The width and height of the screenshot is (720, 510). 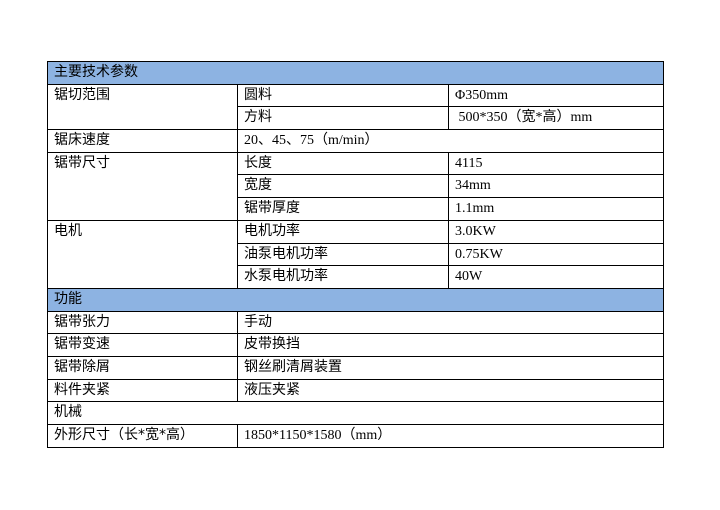 What do you see at coordinates (142, 345) in the screenshot?
I see `row-label: 锯带变速` at bounding box center [142, 345].